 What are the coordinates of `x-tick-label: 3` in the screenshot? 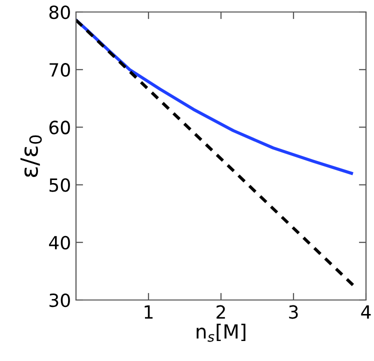 It's located at (293, 312).